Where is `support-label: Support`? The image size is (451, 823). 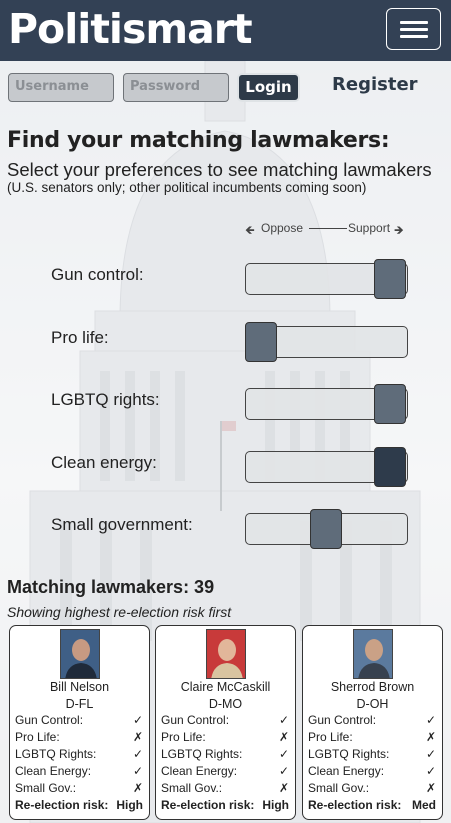
support-label: Support is located at coordinates (369, 228).